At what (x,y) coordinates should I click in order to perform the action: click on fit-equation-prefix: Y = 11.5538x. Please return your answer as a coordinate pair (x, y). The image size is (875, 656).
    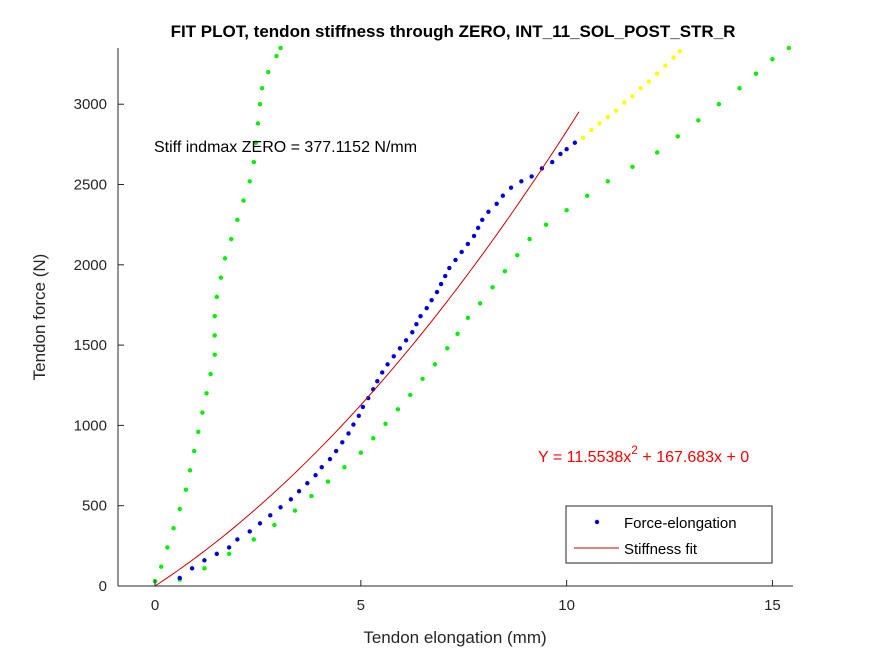
    Looking at the image, I should click on (584, 457).